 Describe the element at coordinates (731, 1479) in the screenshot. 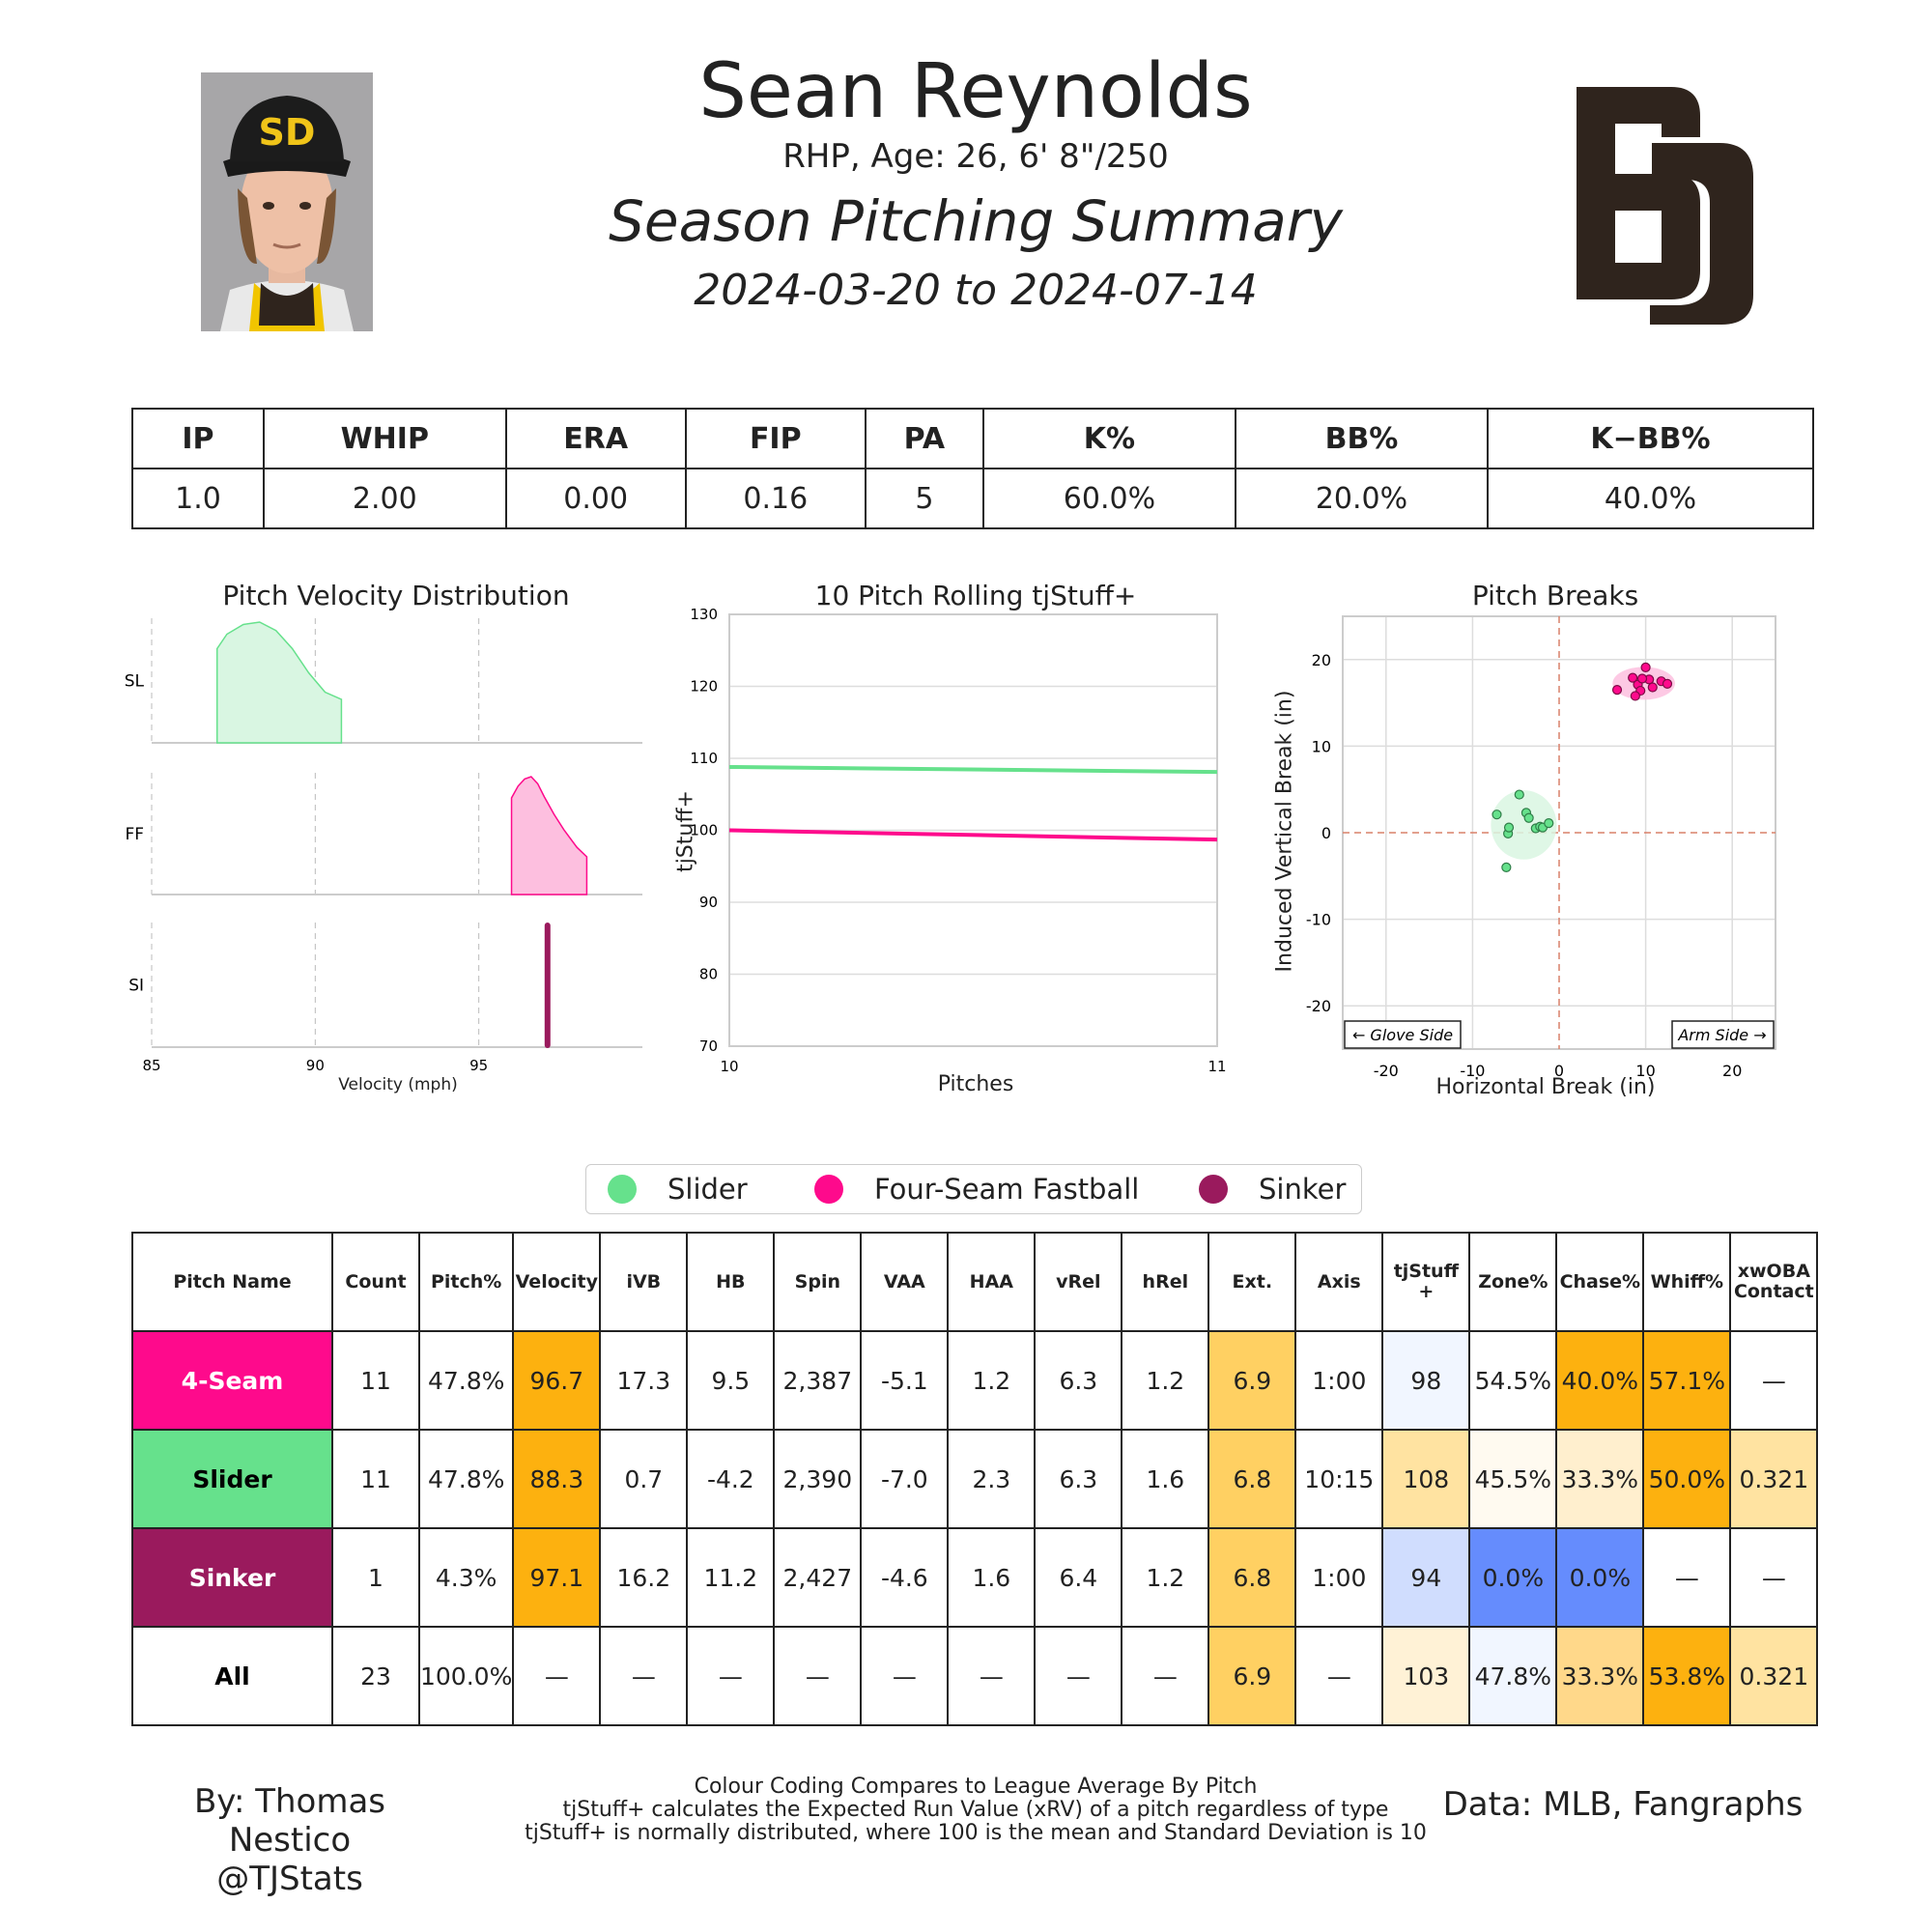

I see `pitch-metric-cell: -4.2` at that location.